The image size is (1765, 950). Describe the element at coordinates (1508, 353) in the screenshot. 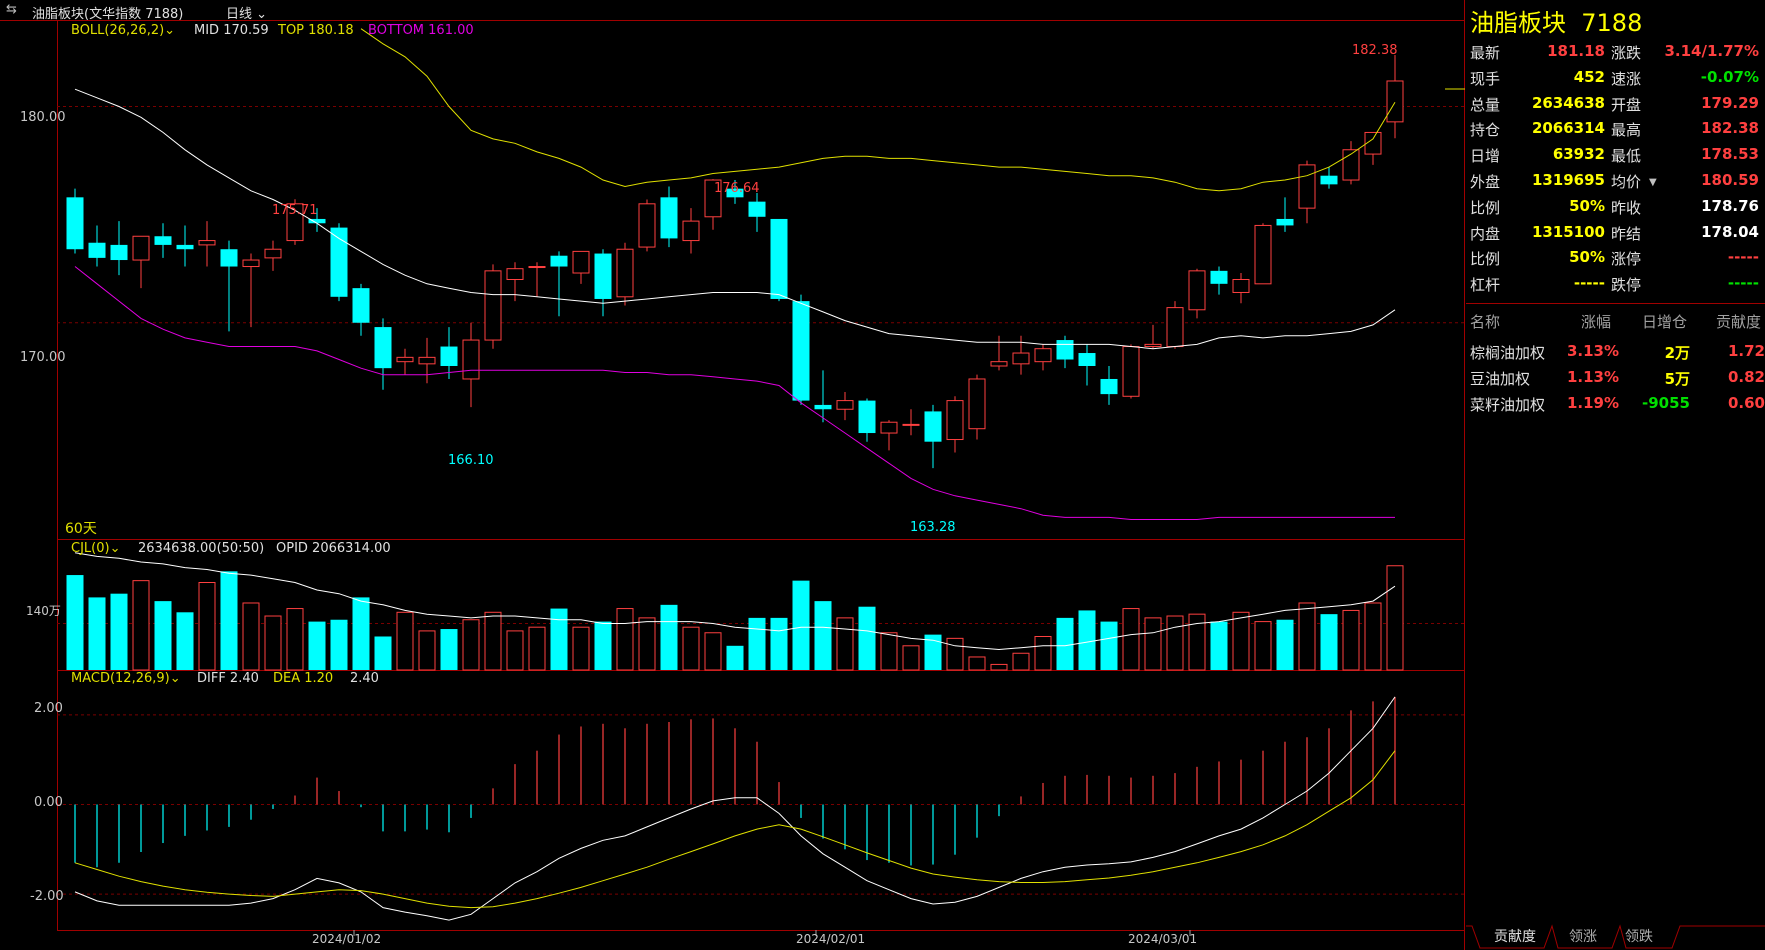

I see `contrib-name: 棕榈油加权` at that location.